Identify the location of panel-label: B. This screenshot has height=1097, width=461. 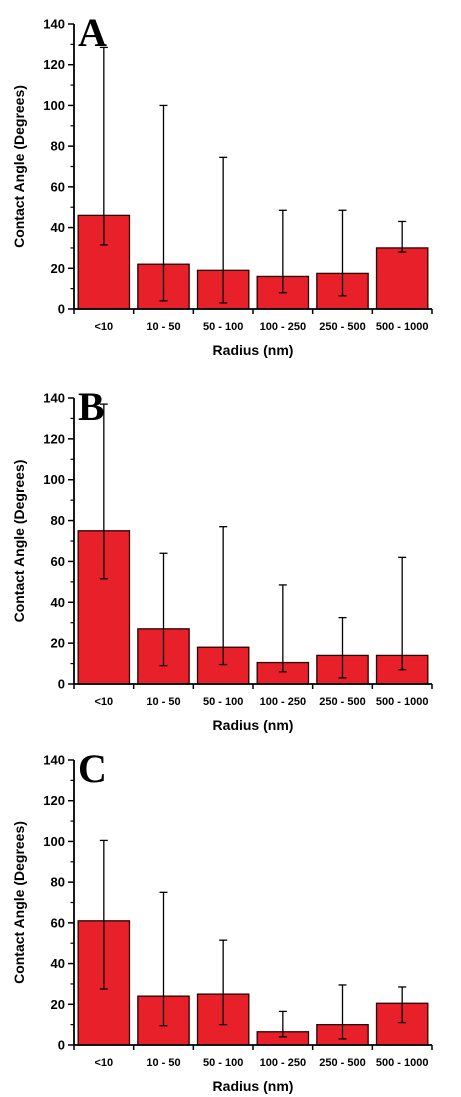
(91, 406).